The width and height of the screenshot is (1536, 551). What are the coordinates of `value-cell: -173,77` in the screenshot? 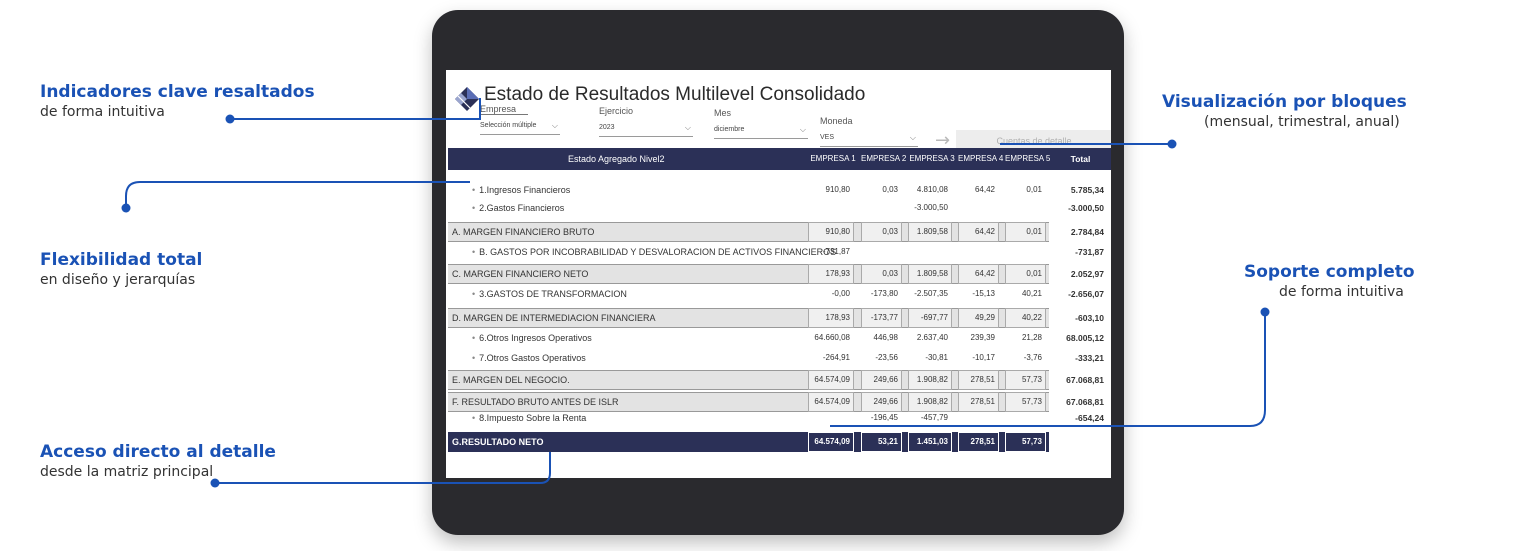 It's located at (884, 317).